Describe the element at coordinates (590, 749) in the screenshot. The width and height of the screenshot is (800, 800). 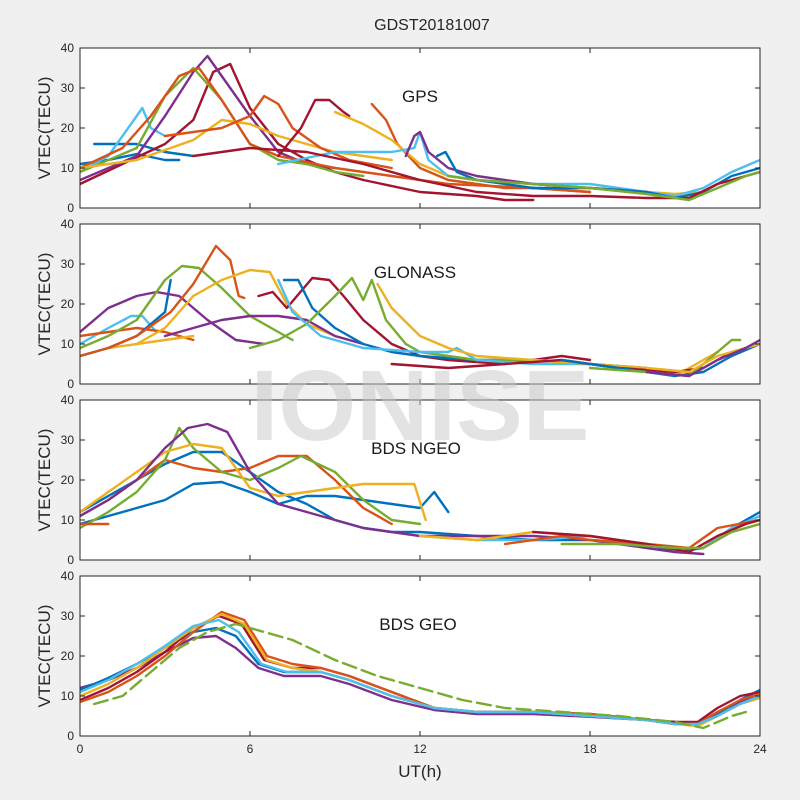
I see `x-tick-label: 18` at that location.